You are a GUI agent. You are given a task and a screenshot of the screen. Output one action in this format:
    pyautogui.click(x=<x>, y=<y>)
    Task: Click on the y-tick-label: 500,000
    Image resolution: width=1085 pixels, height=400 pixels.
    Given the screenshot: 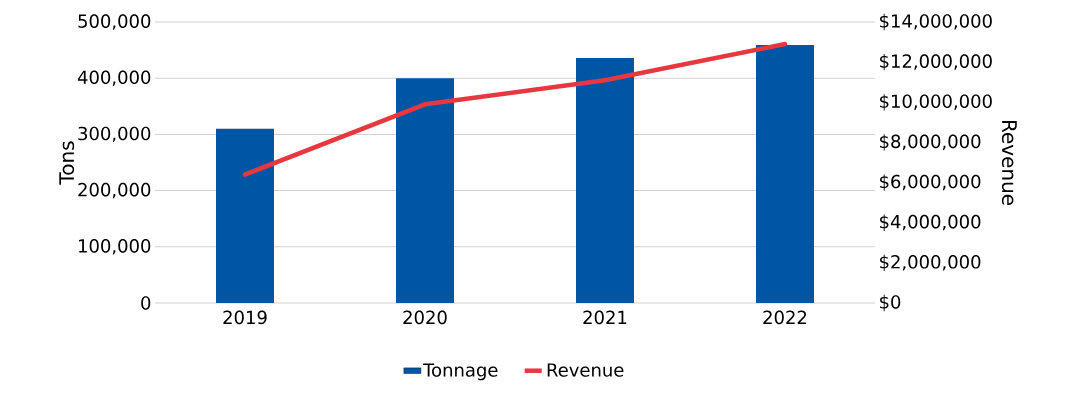 What is the action you would take?
    pyautogui.click(x=114, y=22)
    